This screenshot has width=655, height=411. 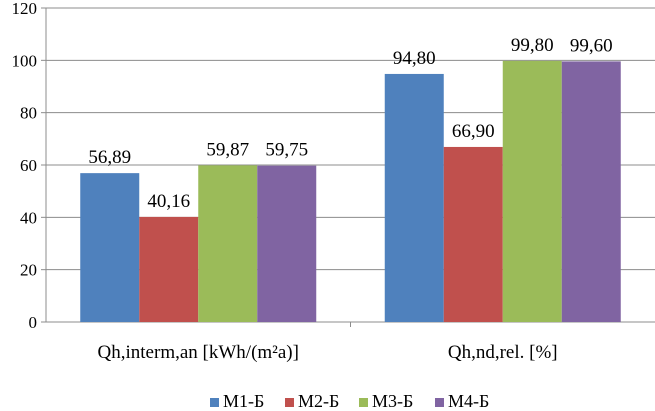 What do you see at coordinates (243, 401) in the screenshot?
I see `legend-label: M1-Б` at bounding box center [243, 401].